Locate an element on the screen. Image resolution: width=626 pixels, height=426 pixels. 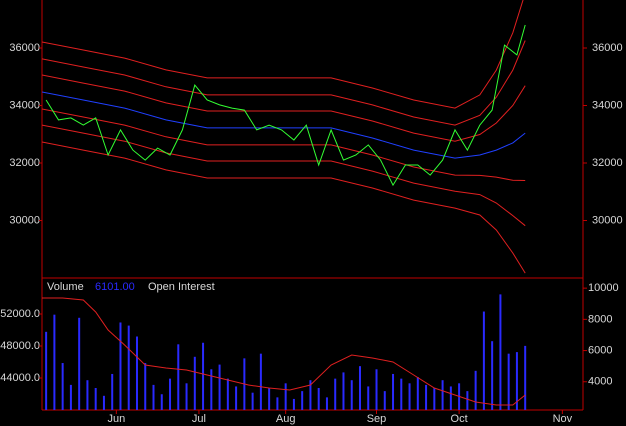
legend-open-interest: Open Interest is located at coordinates (181, 287).